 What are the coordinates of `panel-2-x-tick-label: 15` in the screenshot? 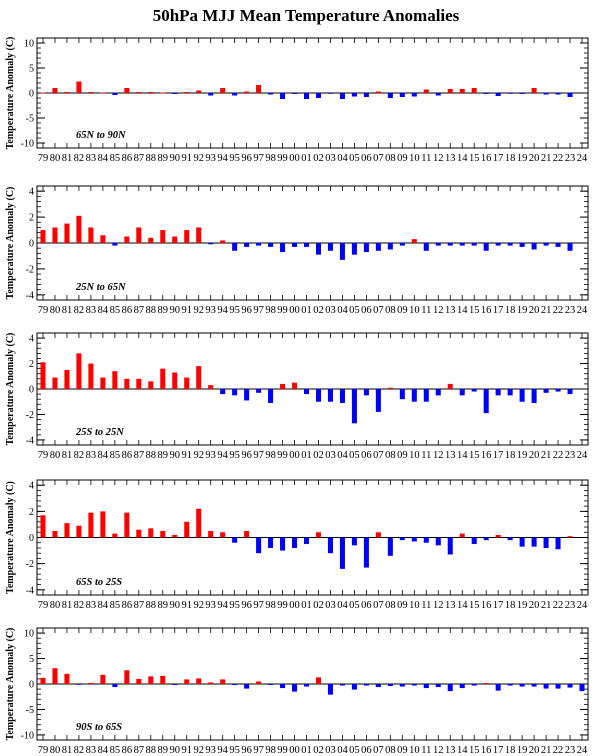 It's located at (474, 310).